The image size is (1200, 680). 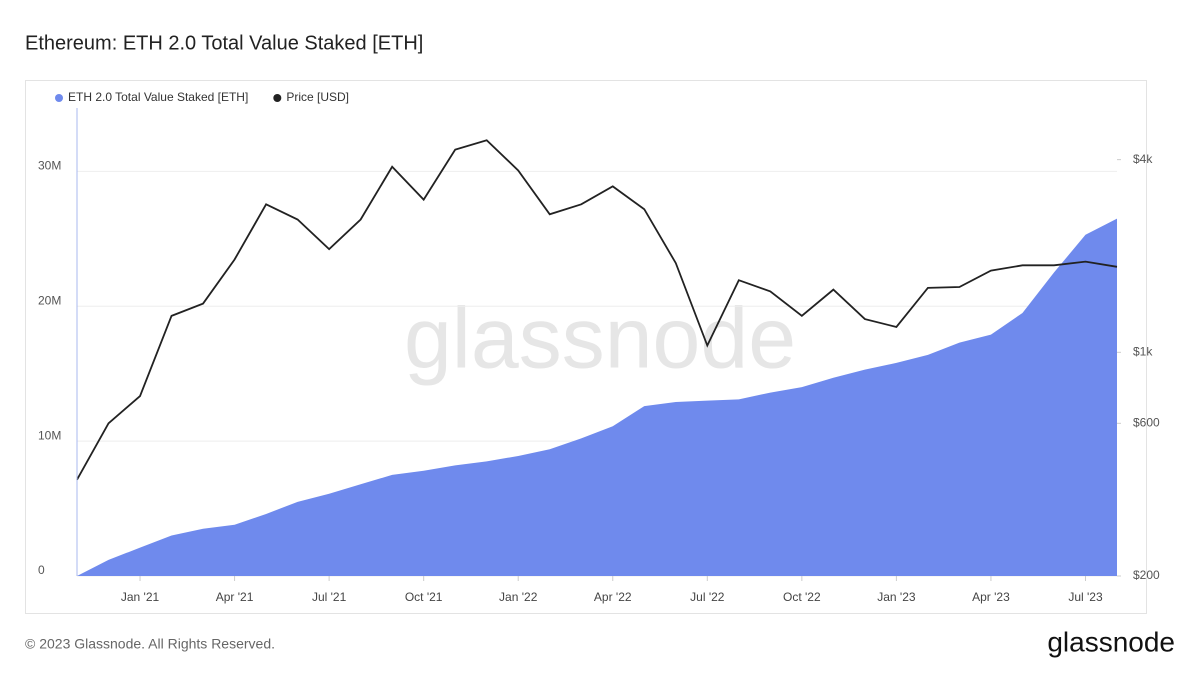 I want to click on x-tick-label: Oct '22, so click(x=802, y=597).